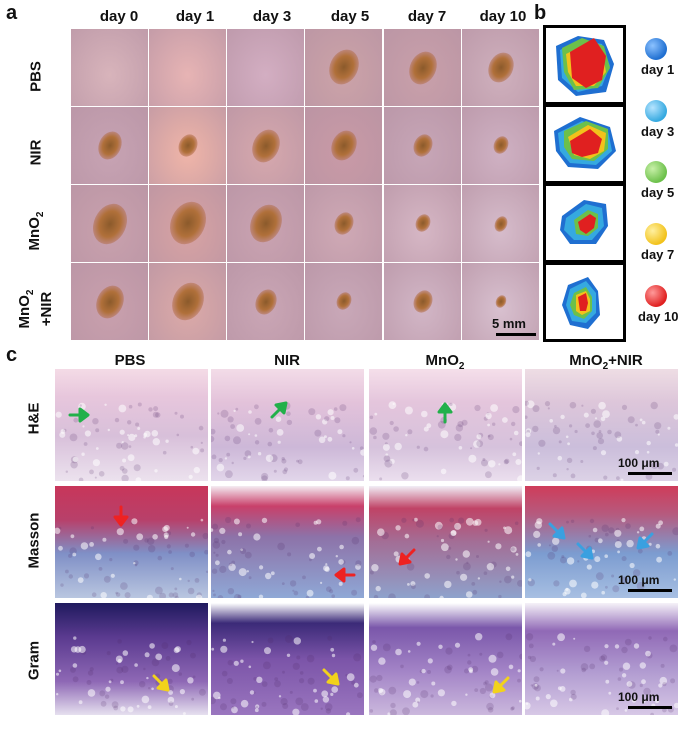 This screenshot has height=729, width=700. Describe the element at coordinates (658, 316) in the screenshot. I see `legend-label-day10: day 10` at that location.